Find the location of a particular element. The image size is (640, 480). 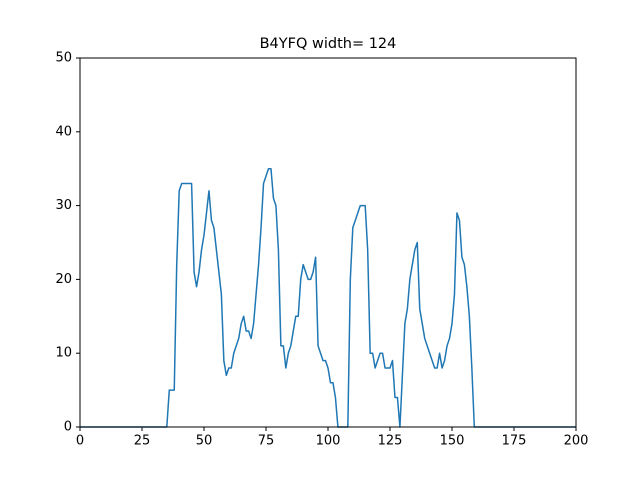

y-tick-label: 50 is located at coordinates (63, 58).